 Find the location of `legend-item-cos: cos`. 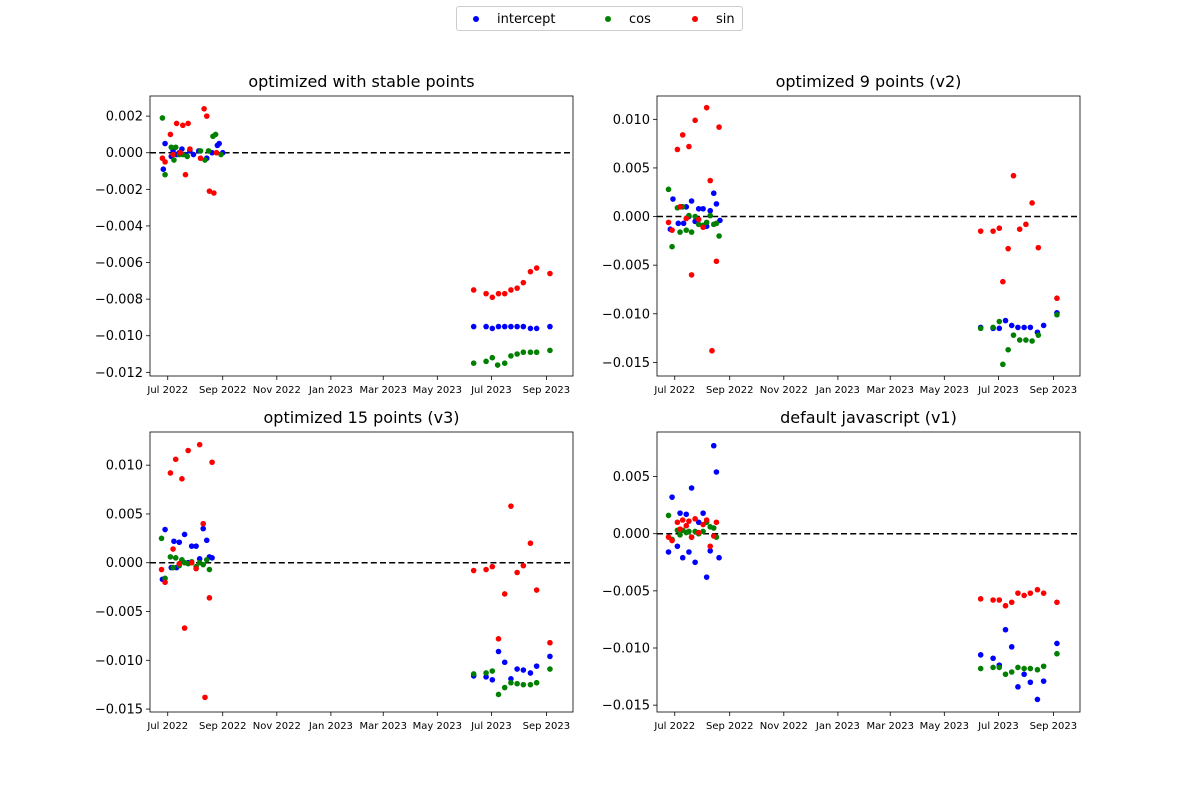

legend-item-cos: cos is located at coordinates (628, 19).